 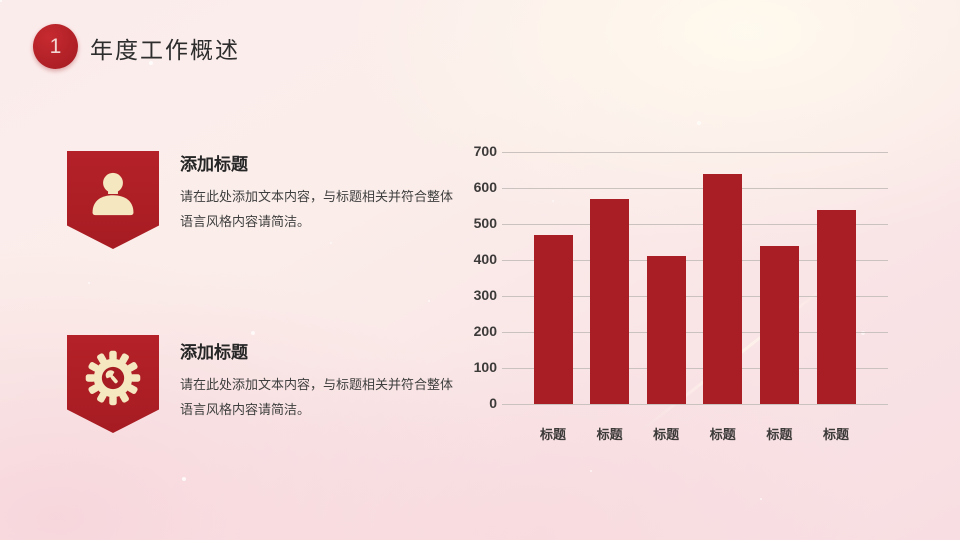 What do you see at coordinates (485, 331) in the screenshot?
I see `y-axis-tick-label: 200` at bounding box center [485, 331].